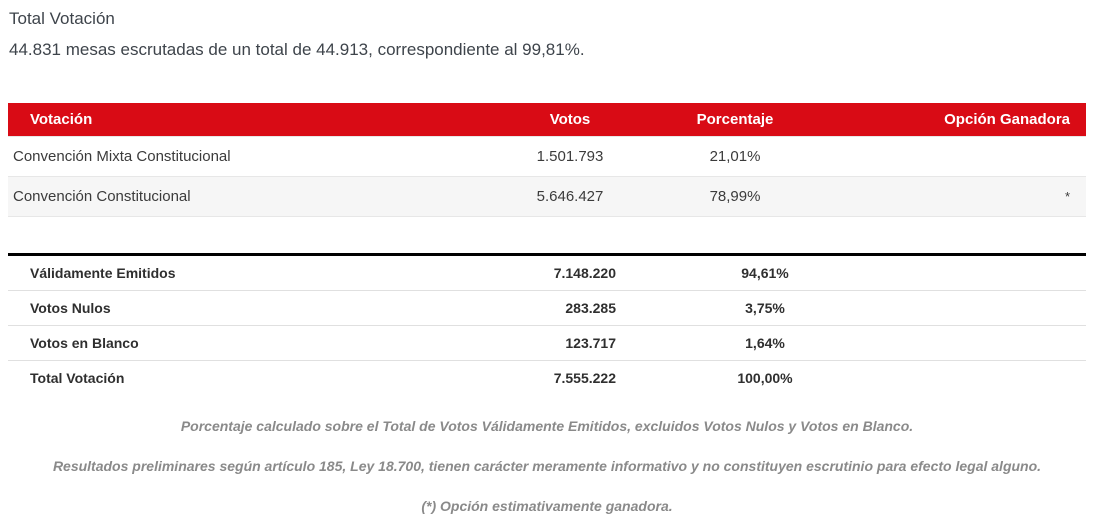 The width and height of the screenshot is (1094, 527). I want to click on total-percentage: 3,75%, so click(765, 308).